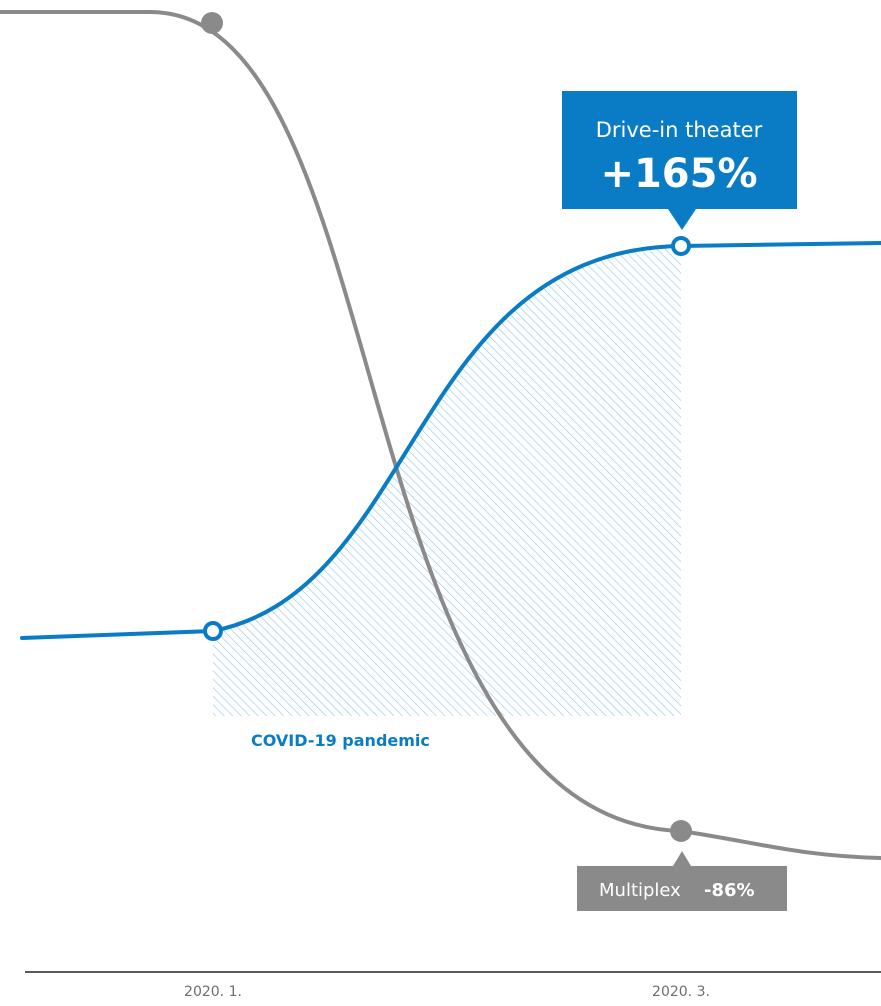 The width and height of the screenshot is (881, 1006). What do you see at coordinates (681, 992) in the screenshot?
I see `x-tick-label-2020-3: 2020. 3.` at bounding box center [681, 992].